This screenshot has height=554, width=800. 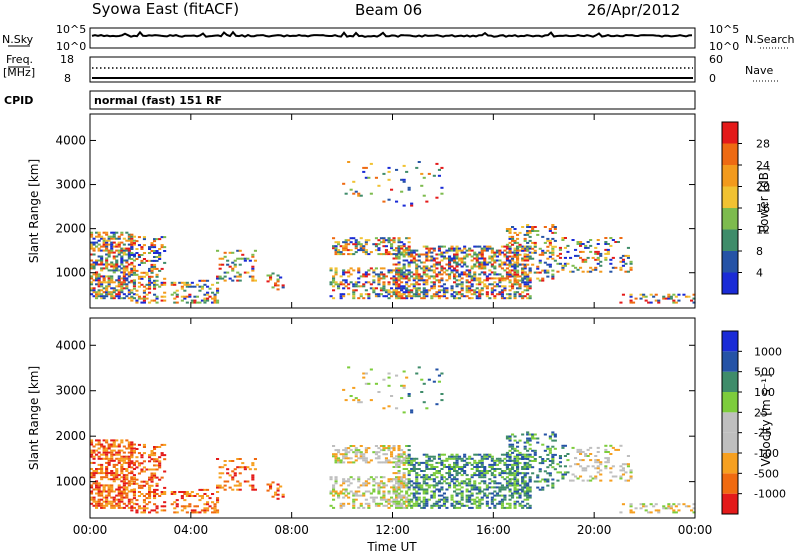 I want to click on x-tick-label: 00:00, so click(x=90, y=530).